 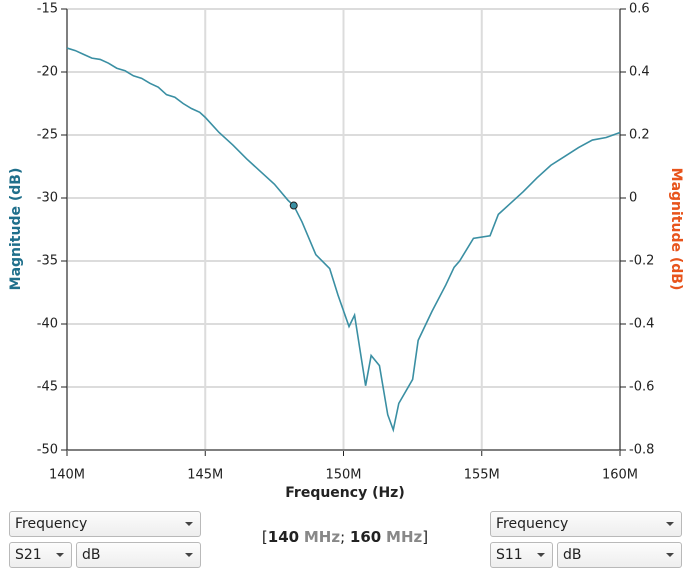 I want to click on y2-tick-label: 0.6, so click(x=639, y=9).